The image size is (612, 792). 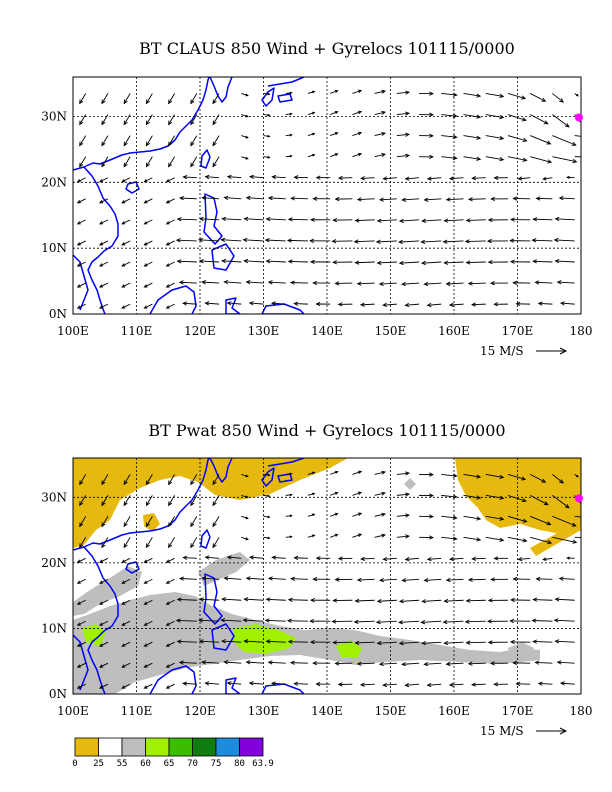 What do you see at coordinates (563, 731) in the screenshot?
I see `reference-arrow-head` at bounding box center [563, 731].